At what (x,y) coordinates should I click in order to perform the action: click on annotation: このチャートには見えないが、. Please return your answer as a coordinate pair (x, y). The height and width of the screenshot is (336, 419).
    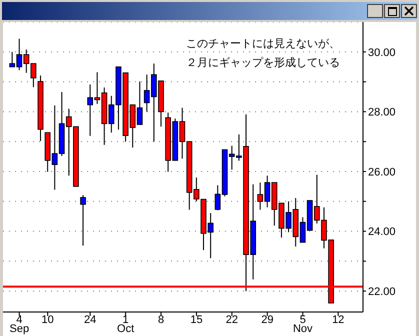
    Looking at the image, I should click on (263, 44).